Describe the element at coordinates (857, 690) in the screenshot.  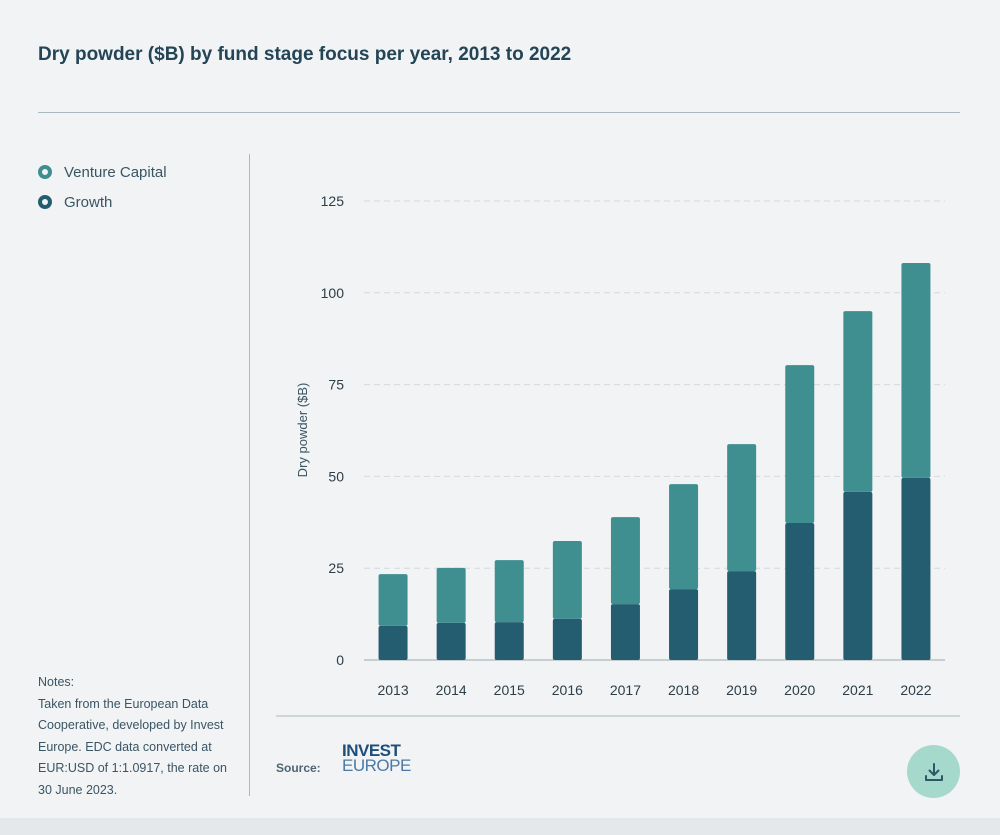
I see `x-tick-label: 2021` at that location.